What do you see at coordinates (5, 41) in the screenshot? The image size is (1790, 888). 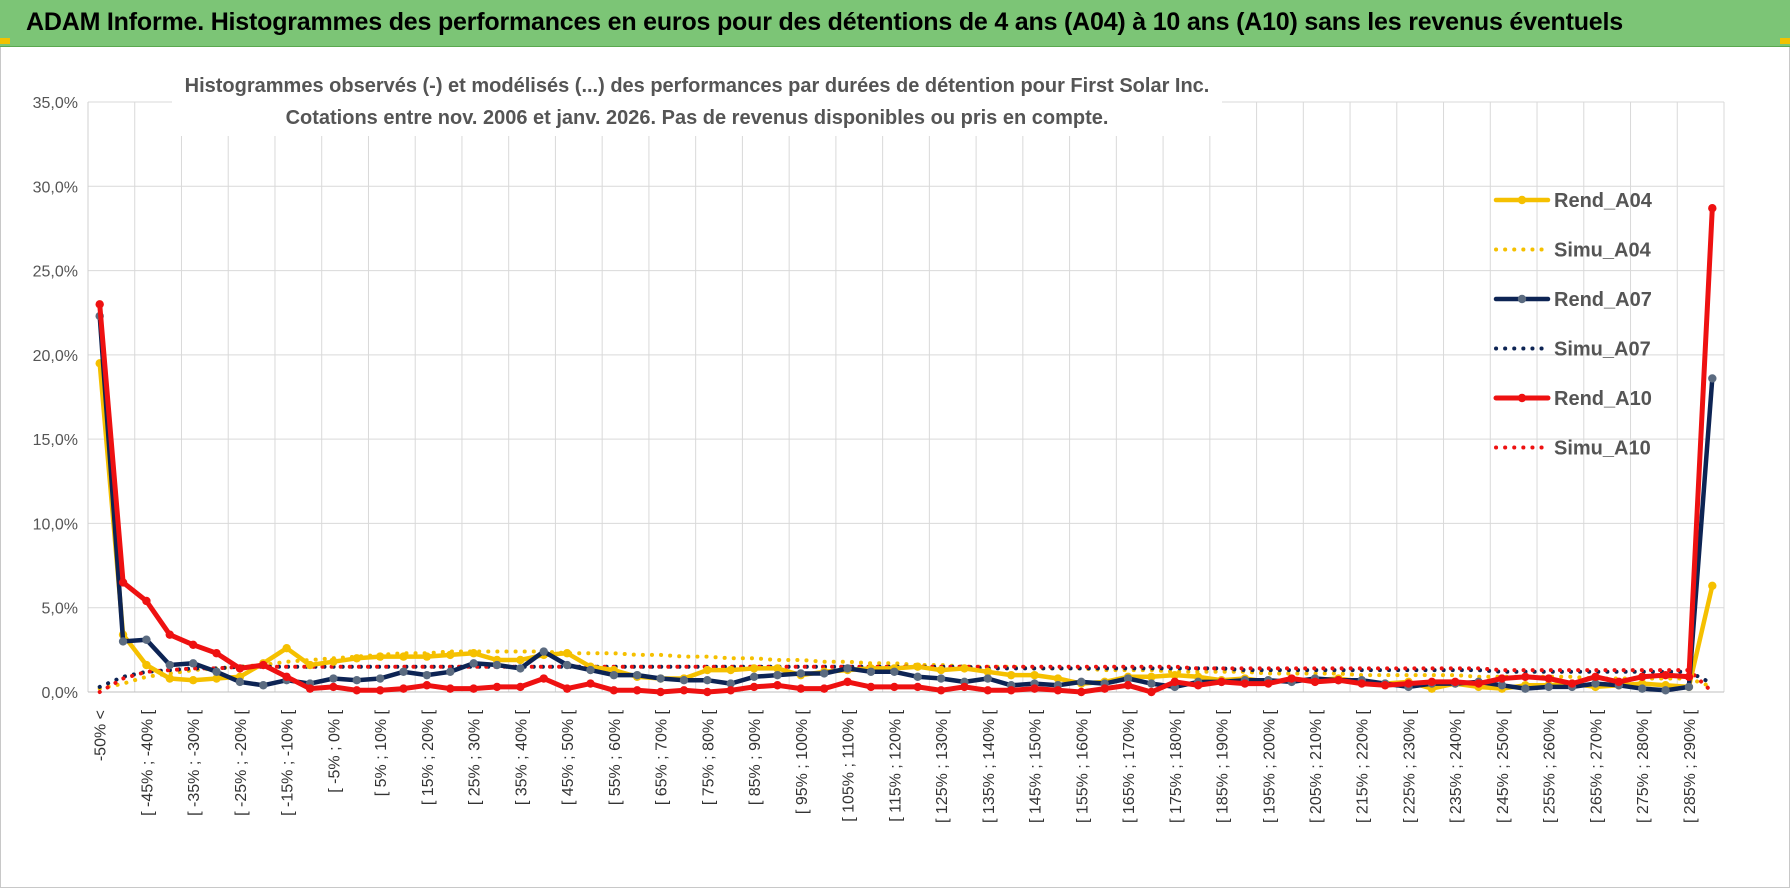 I see `corner-accent-left` at bounding box center [5, 41].